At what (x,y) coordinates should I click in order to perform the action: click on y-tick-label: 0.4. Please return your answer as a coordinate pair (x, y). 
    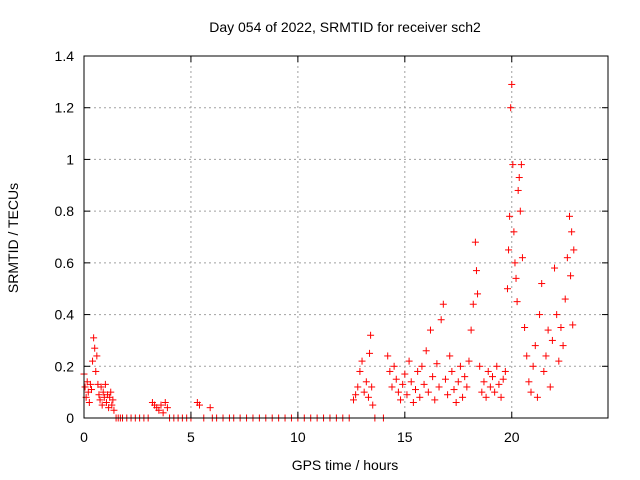
    Looking at the image, I should click on (65, 315).